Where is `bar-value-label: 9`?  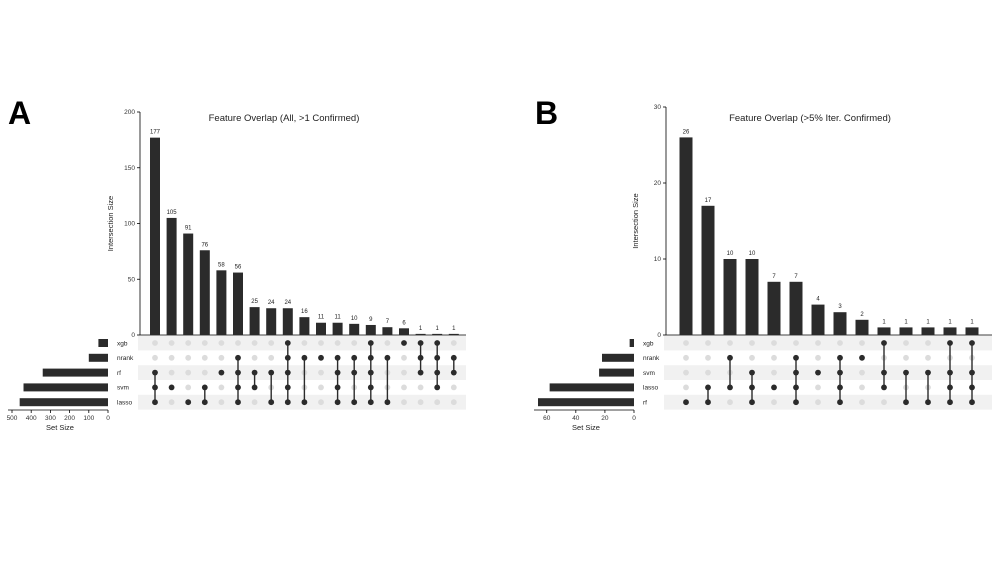
bar-value-label: 9 is located at coordinates (371, 320).